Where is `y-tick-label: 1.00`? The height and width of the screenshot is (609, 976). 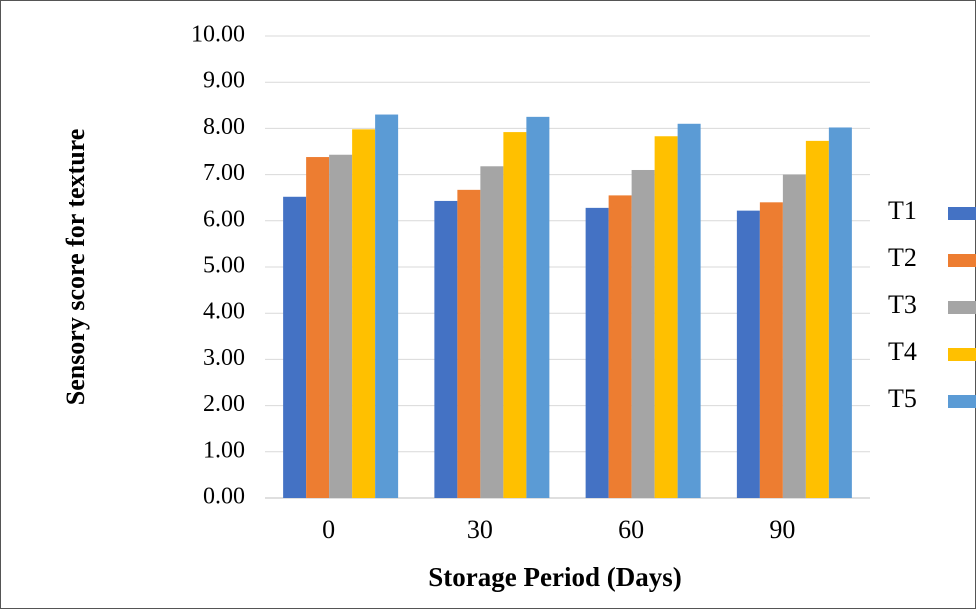
y-tick-label: 1.00 is located at coordinates (224, 450).